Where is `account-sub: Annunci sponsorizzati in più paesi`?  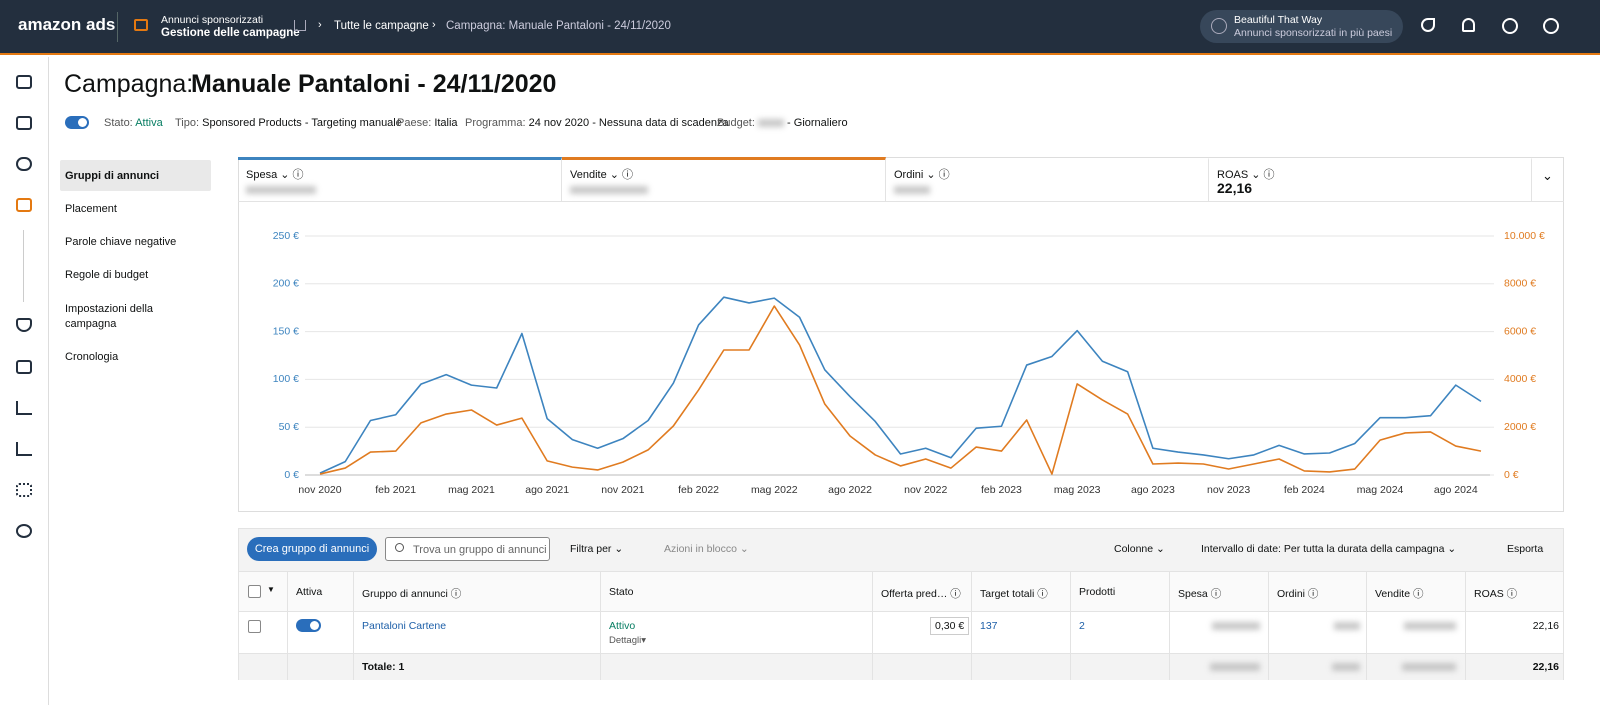
account-sub: Annunci sponsorizzati in più paesi is located at coordinates (1313, 33).